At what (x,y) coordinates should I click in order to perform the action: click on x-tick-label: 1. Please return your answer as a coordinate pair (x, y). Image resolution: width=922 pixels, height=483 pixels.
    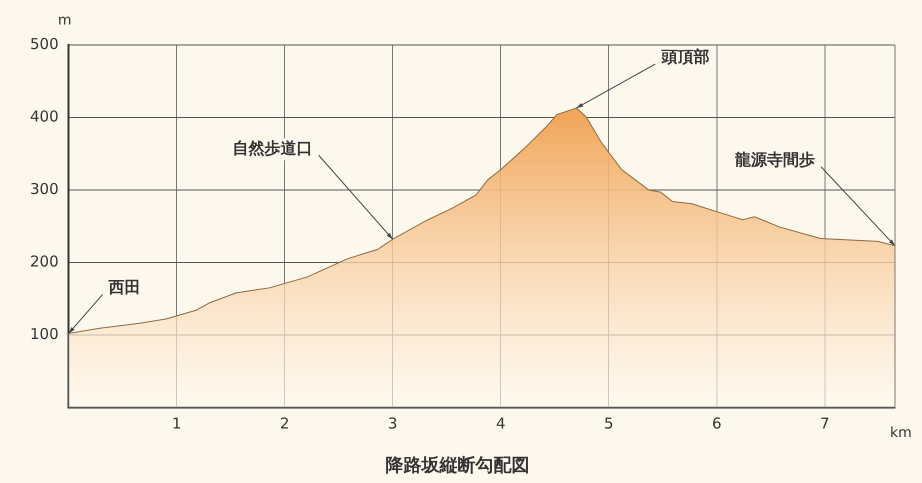
    Looking at the image, I should click on (177, 423).